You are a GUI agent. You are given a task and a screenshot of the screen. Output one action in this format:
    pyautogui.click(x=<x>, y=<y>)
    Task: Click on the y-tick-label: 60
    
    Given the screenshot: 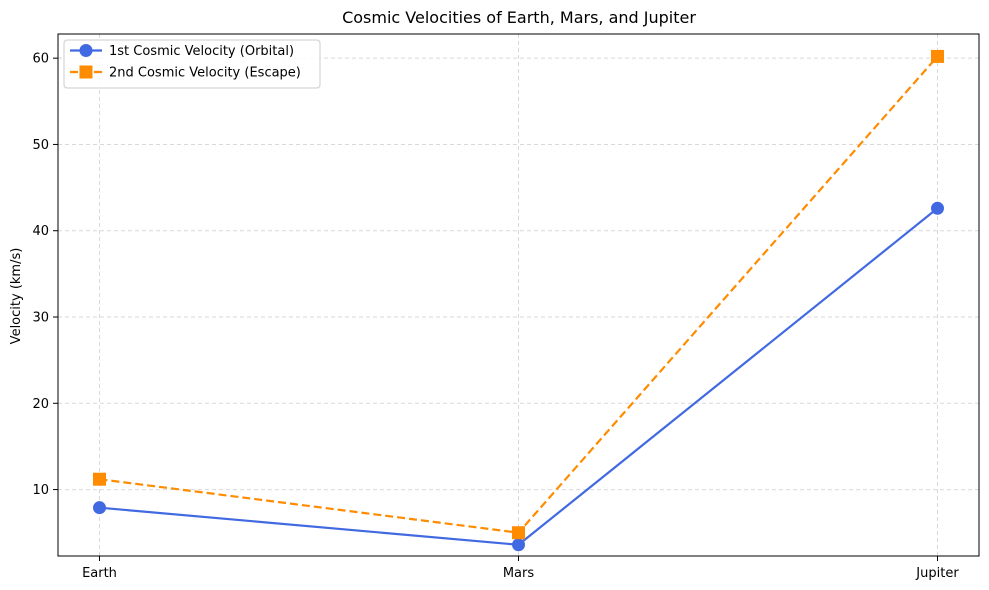 What is the action you would take?
    pyautogui.click(x=40, y=59)
    